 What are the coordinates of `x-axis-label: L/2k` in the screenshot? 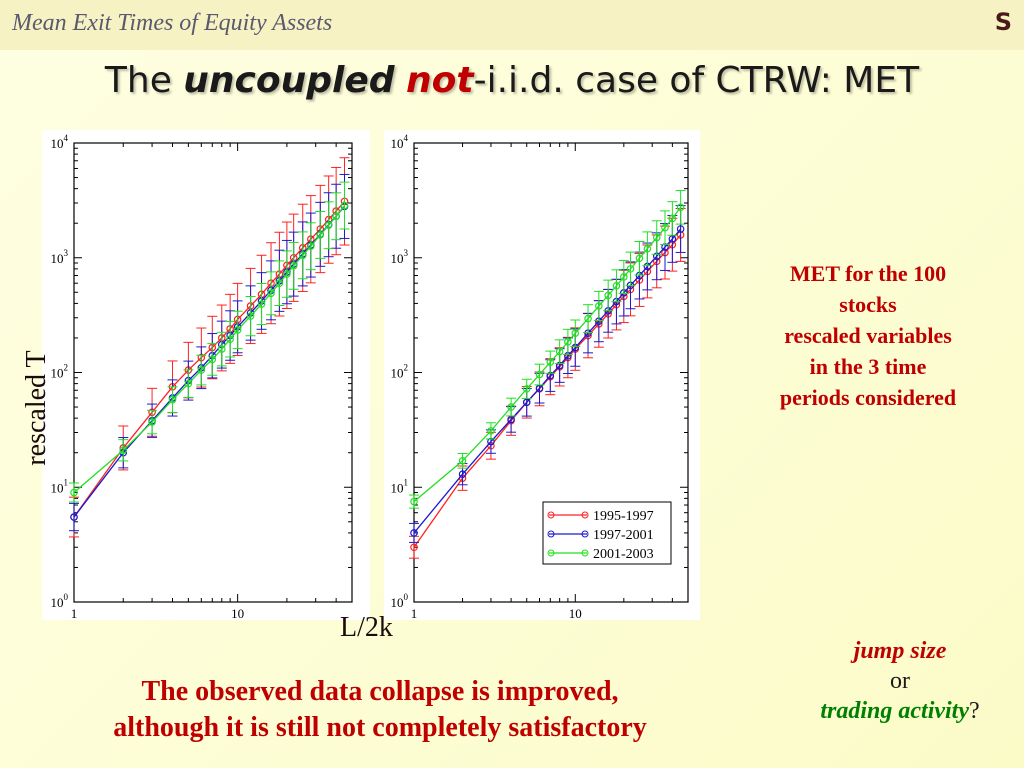 It's located at (366, 627).